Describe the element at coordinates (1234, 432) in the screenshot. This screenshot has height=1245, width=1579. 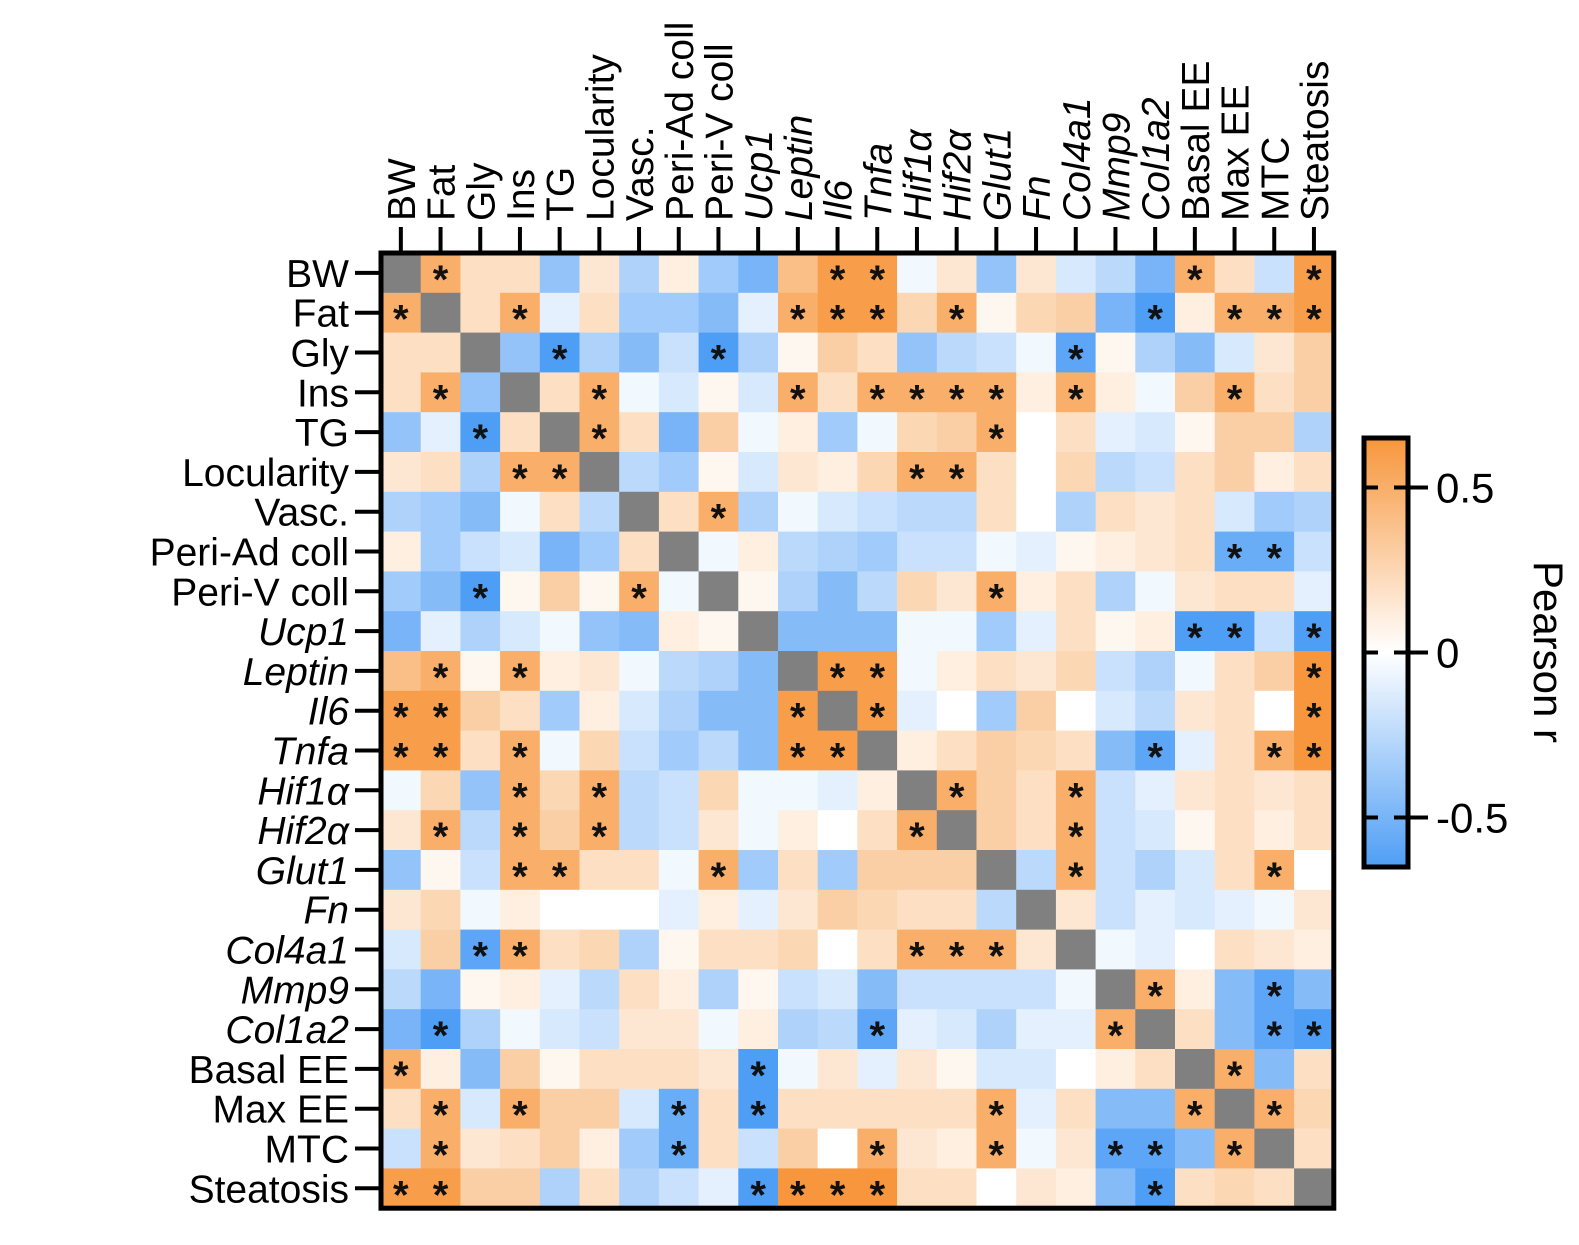
I see `heatmap-cell-tg-max-ee` at that location.